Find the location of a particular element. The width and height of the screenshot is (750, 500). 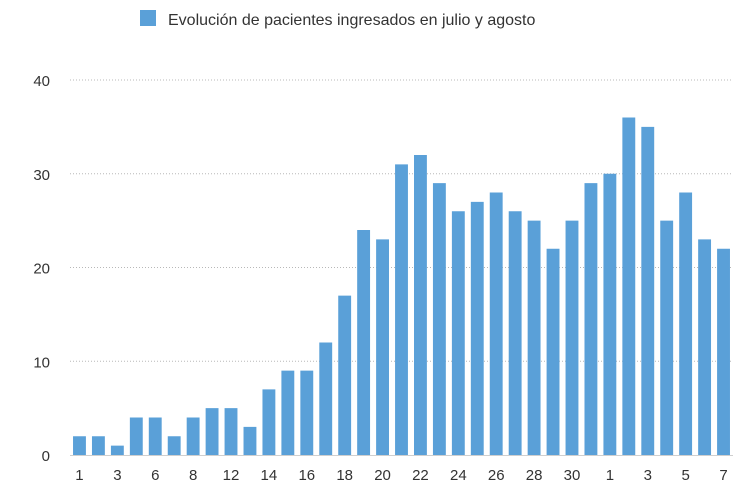

x-tick-label: 5 is located at coordinates (685, 475).